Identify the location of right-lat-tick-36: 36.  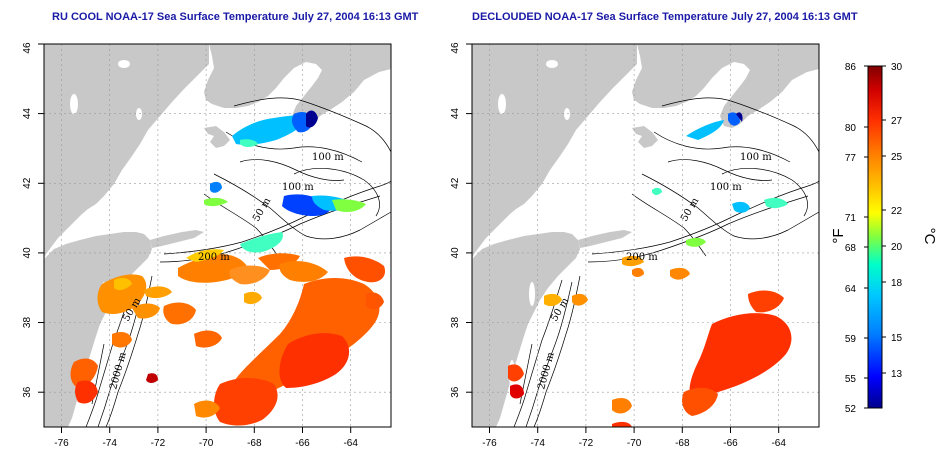
(455, 392).